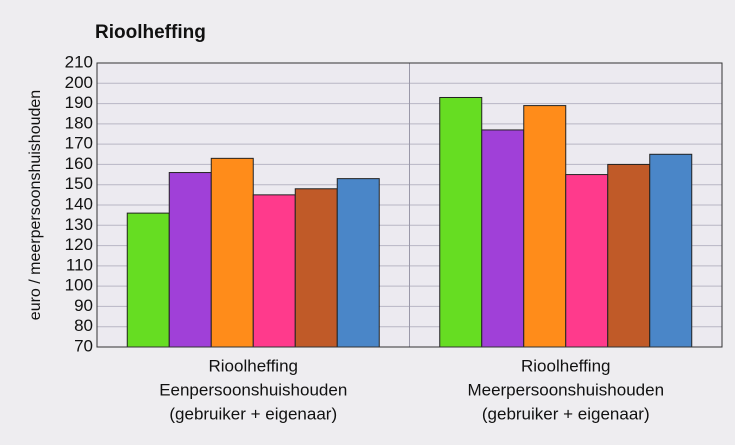 The width and height of the screenshot is (735, 445). Describe the element at coordinates (83, 325) in the screenshot. I see `y-tick-label: 80` at that location.